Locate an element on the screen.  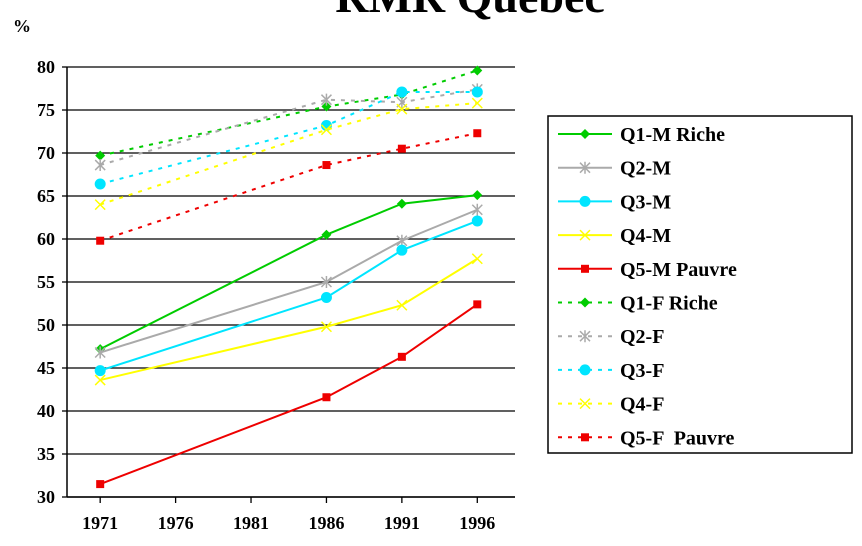
legend-label: Q1-F Riche is located at coordinates (669, 304).